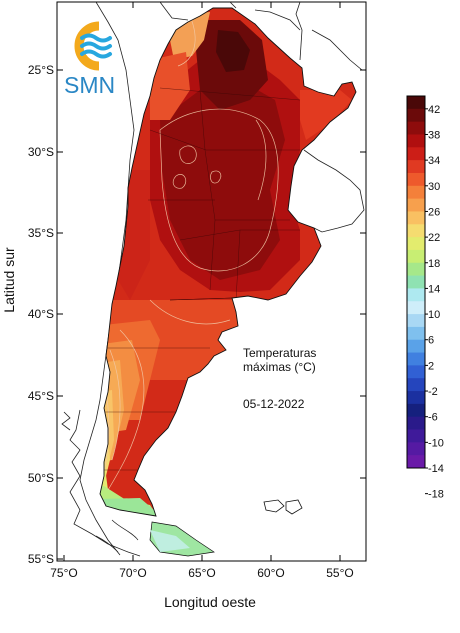  I want to click on longitude-labels: 75°O 70°O 65°O 60°O 55°O, so click(201, 573).